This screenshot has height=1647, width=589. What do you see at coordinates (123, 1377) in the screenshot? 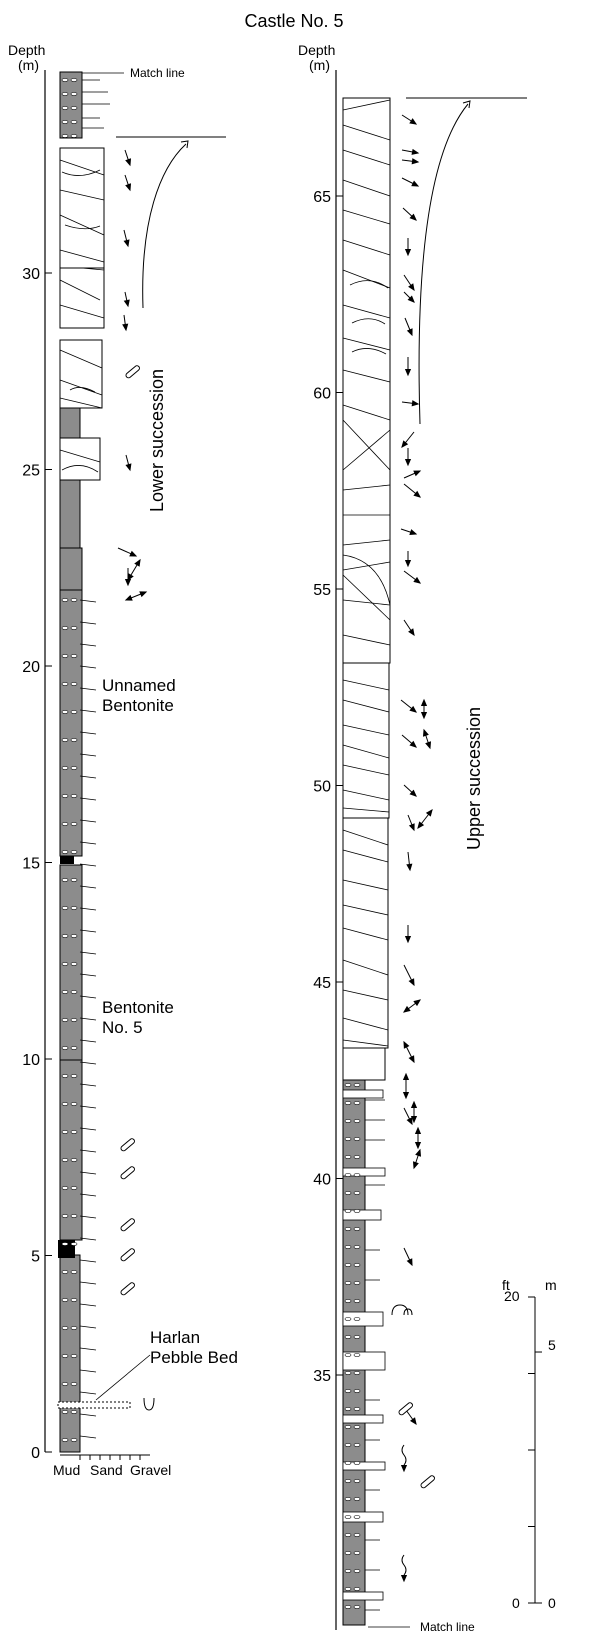
I see `harlan-leader-line` at bounding box center [123, 1377].